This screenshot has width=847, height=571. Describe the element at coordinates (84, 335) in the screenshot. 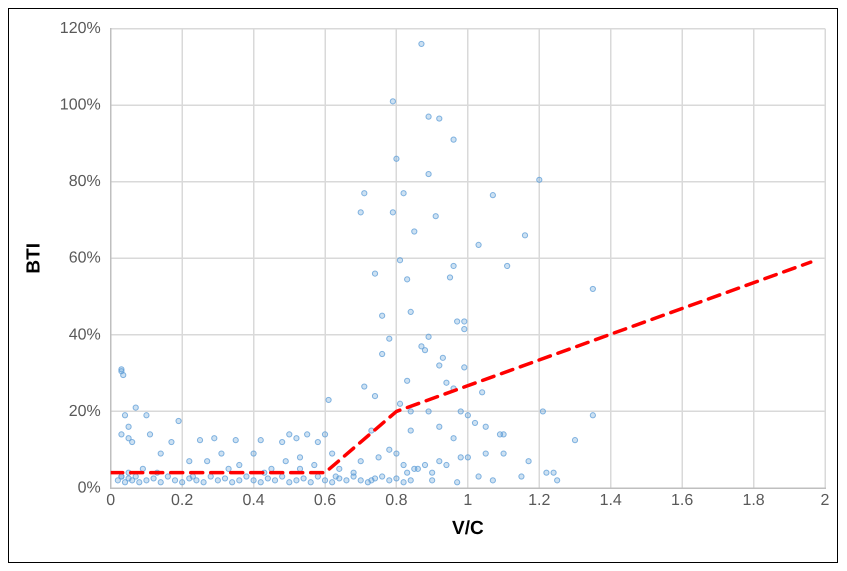

I see `y-tick-label: 40%` at that location.